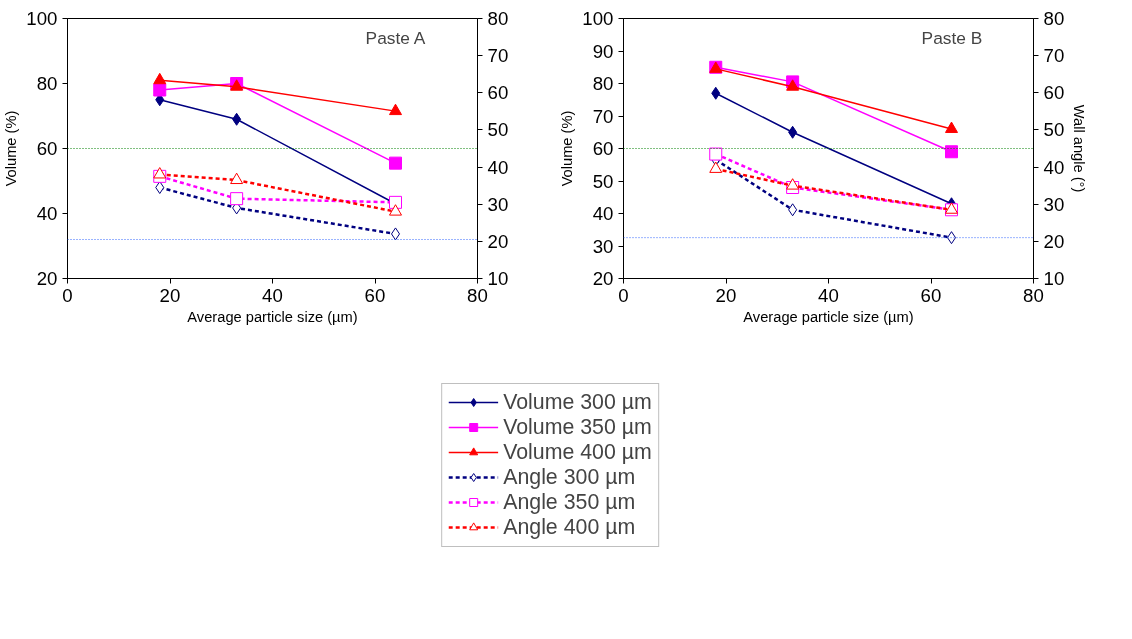 This screenshot has width=1132, height=639. What do you see at coordinates (603, 51) in the screenshot?
I see `y-tick-label: 90` at bounding box center [603, 51].